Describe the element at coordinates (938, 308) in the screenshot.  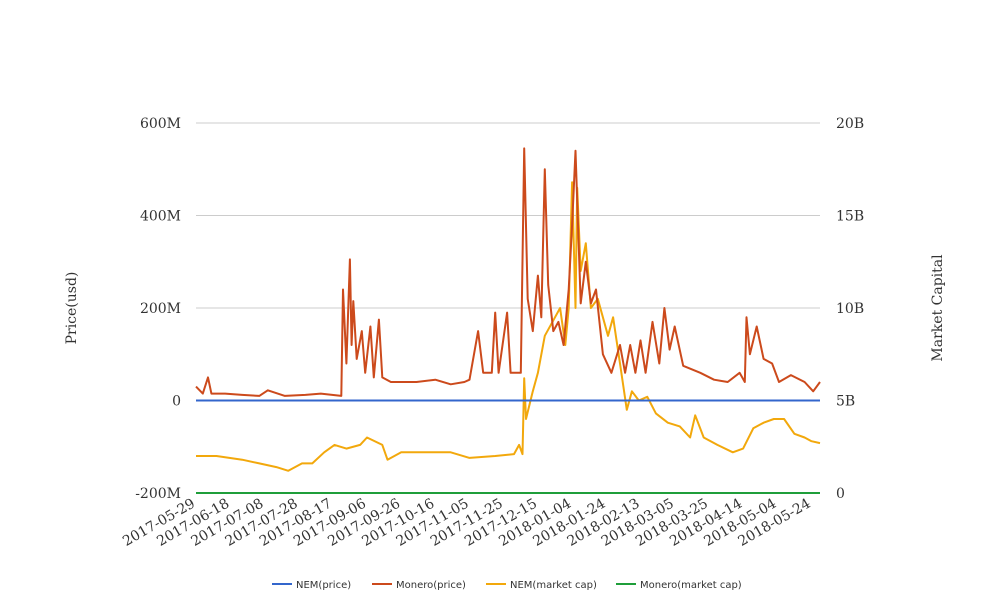
I see `y-axis-right-title: Market Capital` at that location.